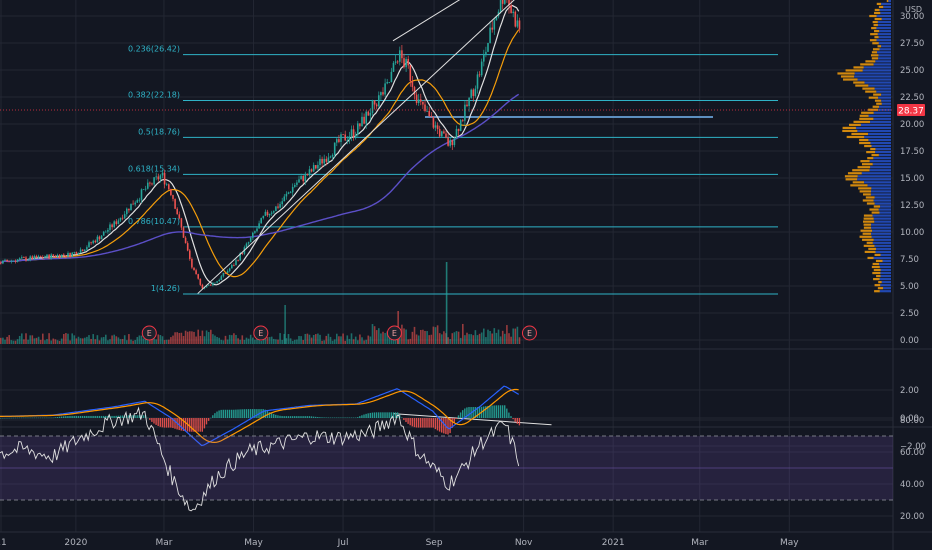 The width and height of the screenshot is (932, 550). What do you see at coordinates (699, 543) in the screenshot?
I see `time-axis-label: Mar` at bounding box center [699, 543].